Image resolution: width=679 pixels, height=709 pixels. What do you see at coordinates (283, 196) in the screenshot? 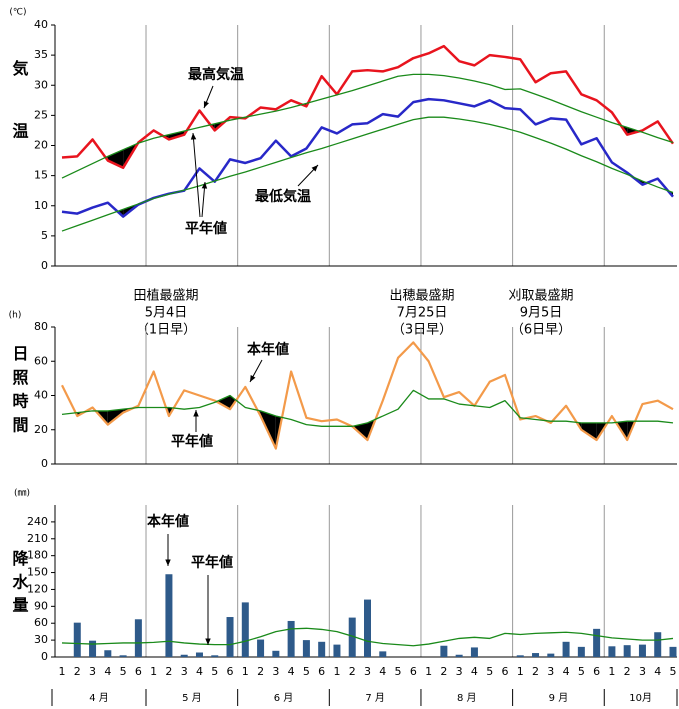
I see `annotation: 最低気温` at bounding box center [283, 196].